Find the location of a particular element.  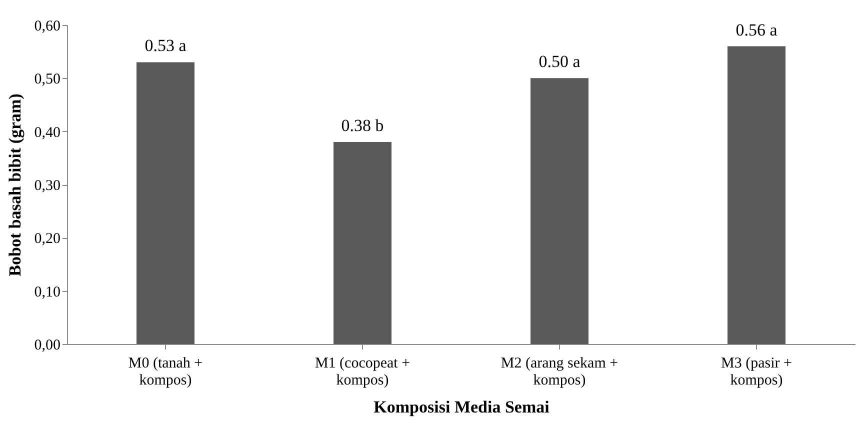

data-label: 0.38 b is located at coordinates (362, 125).